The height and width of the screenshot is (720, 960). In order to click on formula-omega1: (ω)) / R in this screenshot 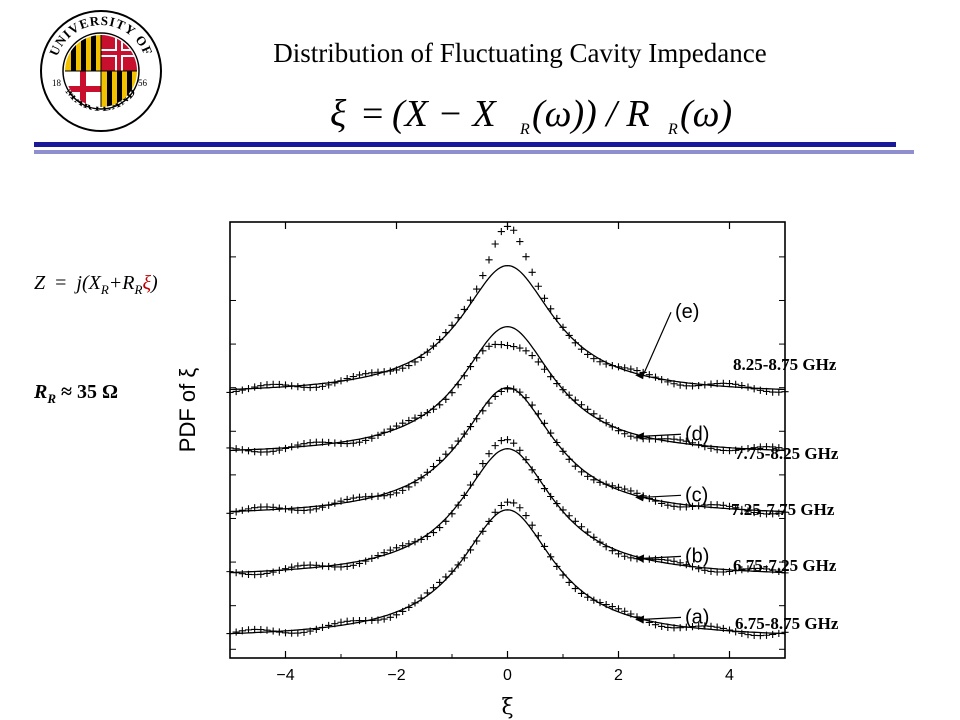, I will do `click(591, 114)`.